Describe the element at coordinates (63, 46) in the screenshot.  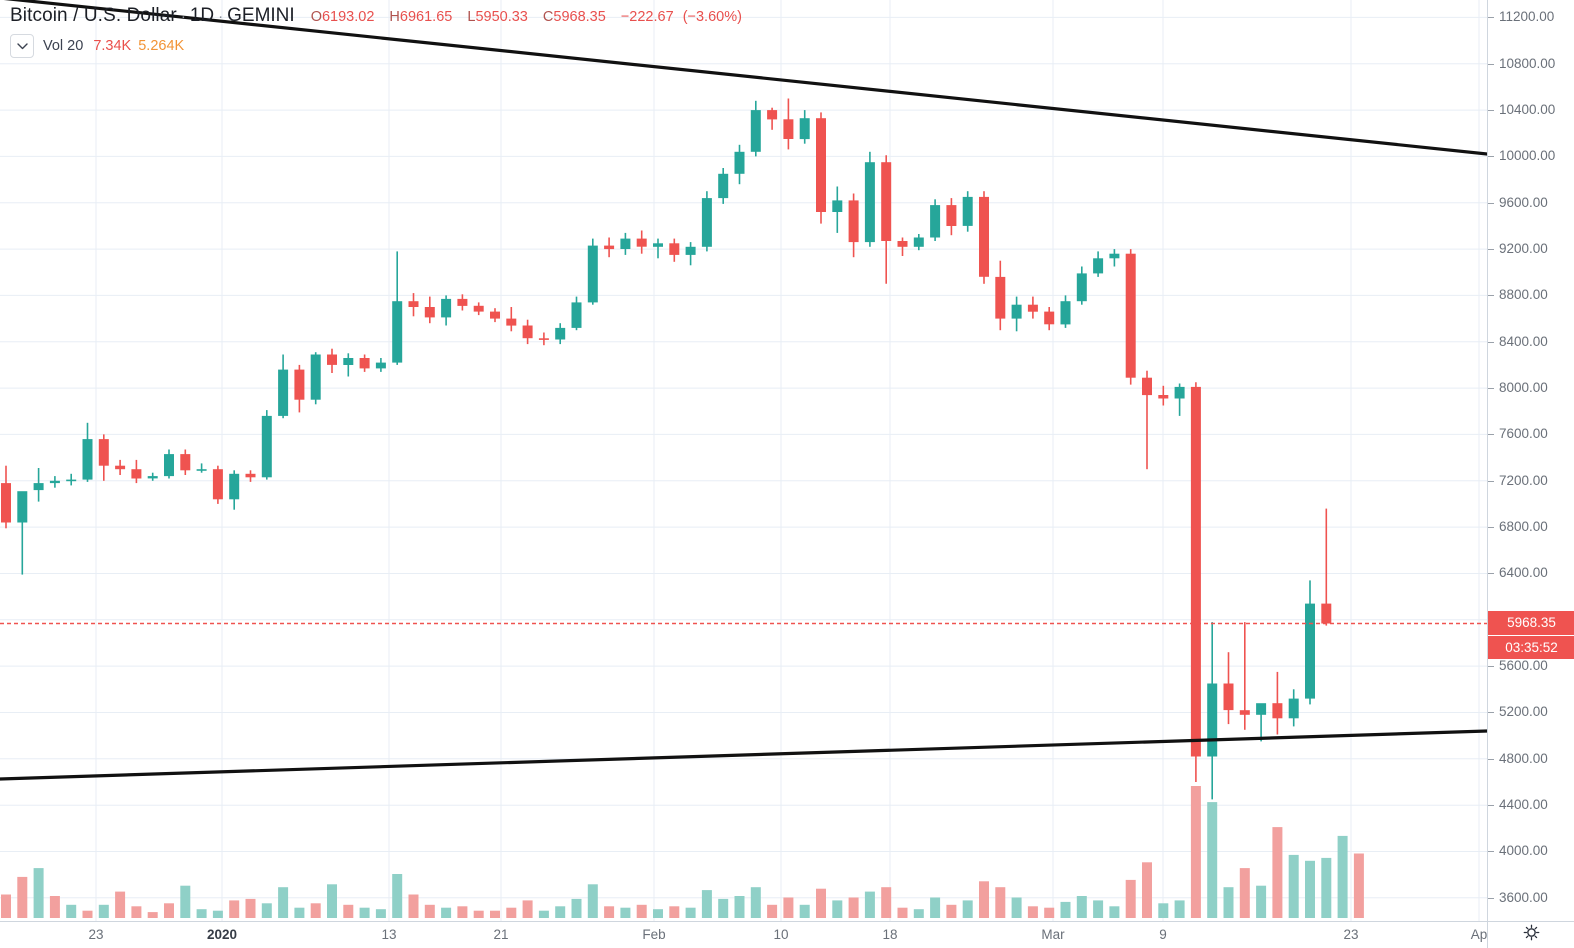
I see `volume-indicator-label: Vol 20` at that location.